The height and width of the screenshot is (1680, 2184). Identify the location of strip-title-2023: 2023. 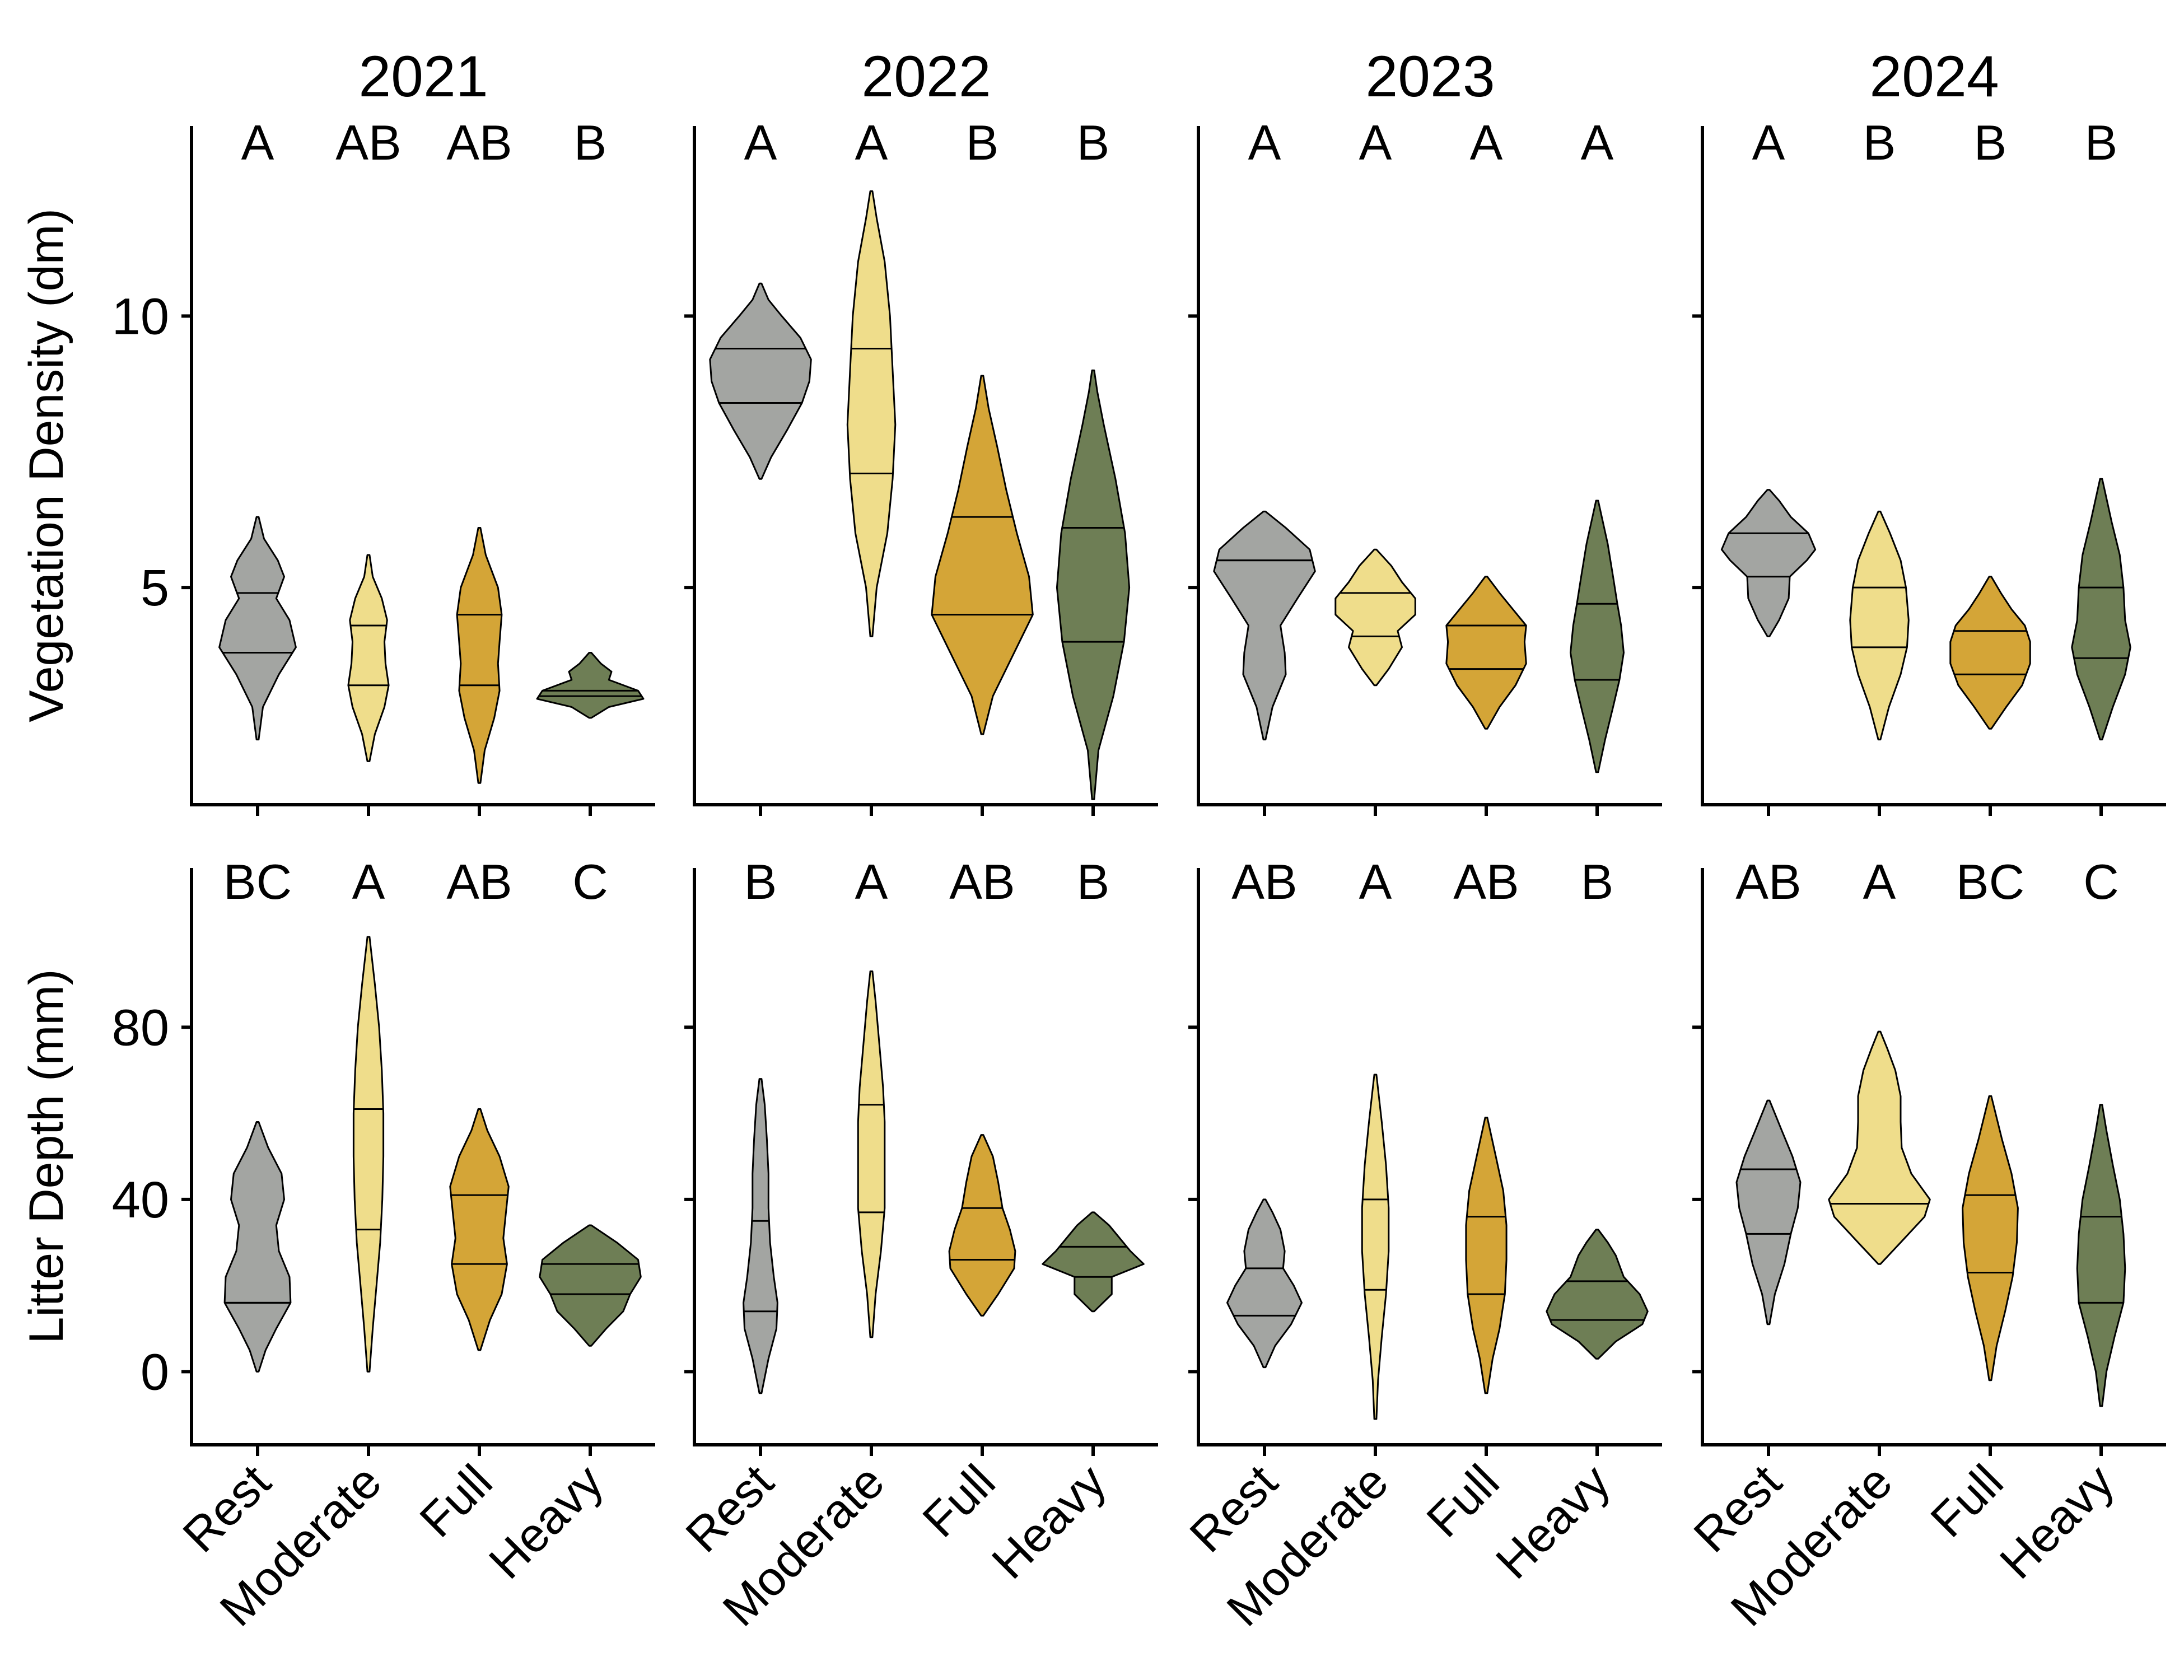
(1430, 77).